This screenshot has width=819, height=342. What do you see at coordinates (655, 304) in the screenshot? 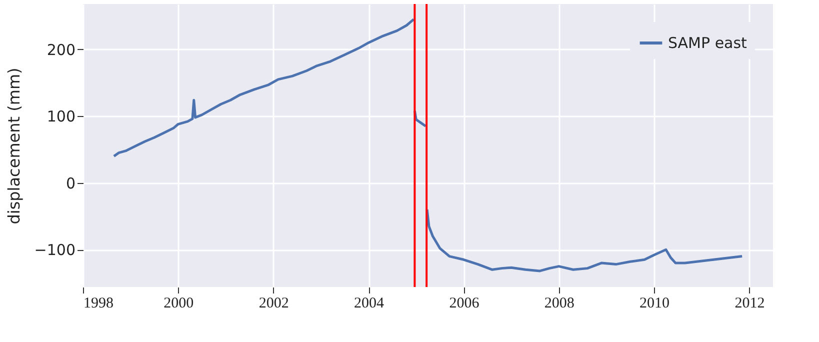
I see `x-tick-label: 2010` at bounding box center [655, 304].